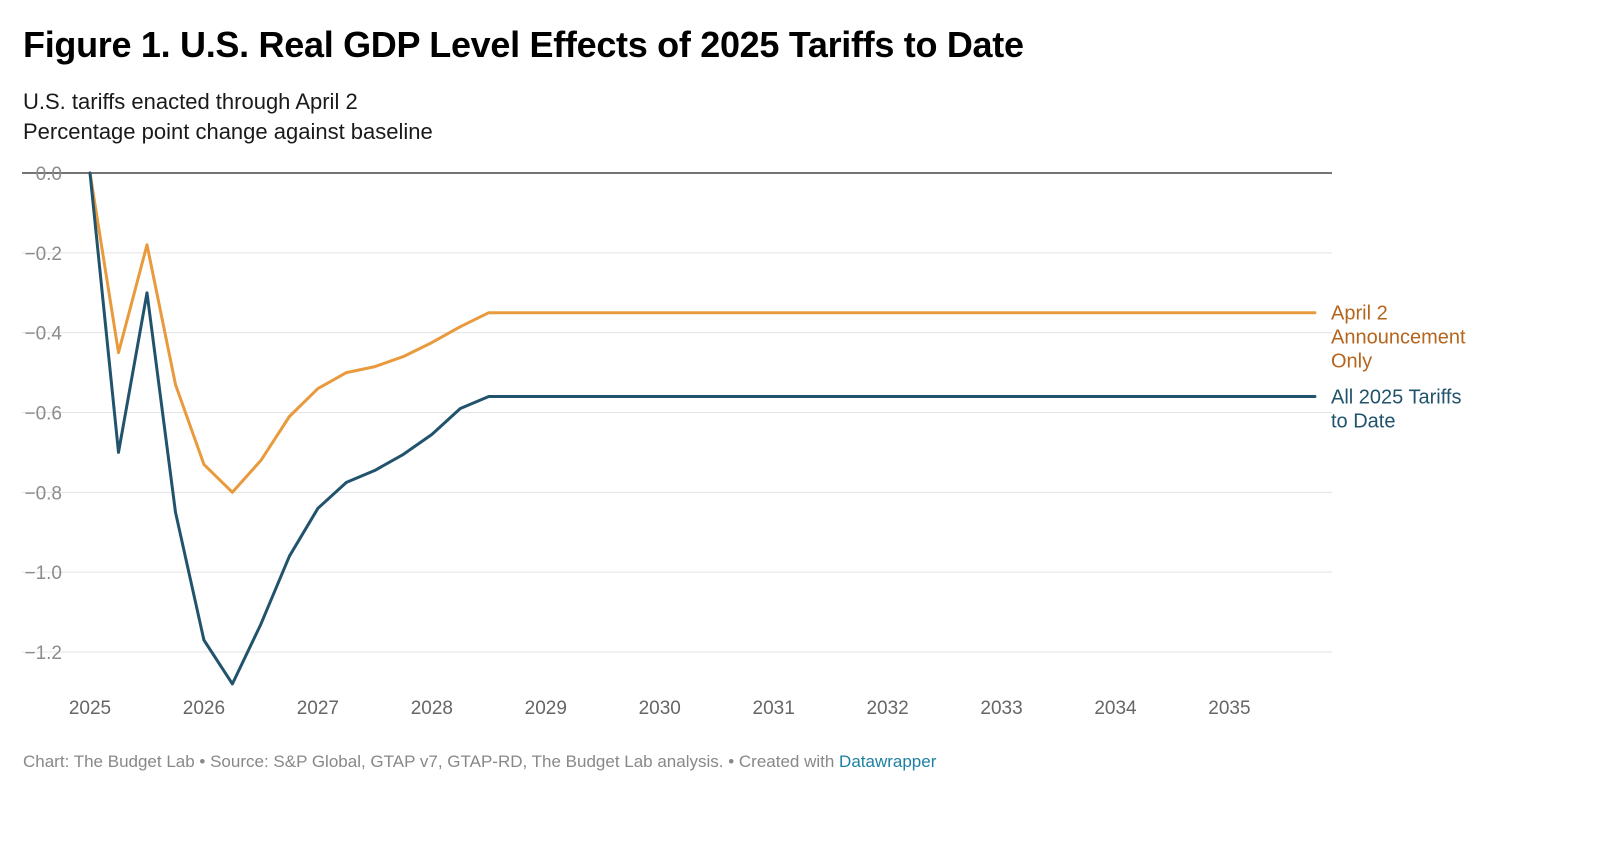  Describe the element at coordinates (1001, 708) in the screenshot. I see `x-tick-label: 2033` at that location.